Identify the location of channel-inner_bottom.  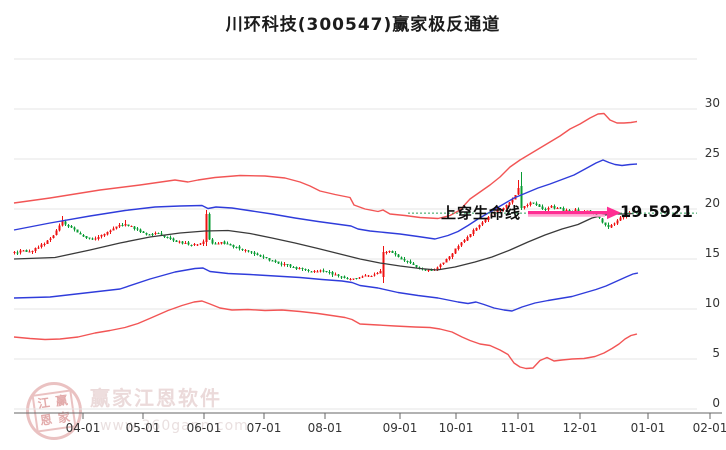
(326, 289).